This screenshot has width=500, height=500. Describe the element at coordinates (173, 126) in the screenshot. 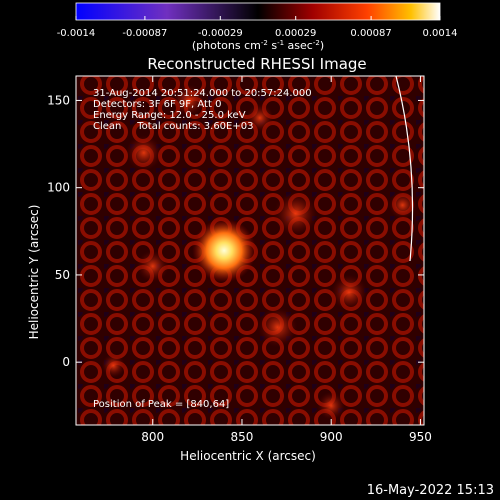

I see `annotation-counts: Clean Total counts: 3.60E+03` at that location.